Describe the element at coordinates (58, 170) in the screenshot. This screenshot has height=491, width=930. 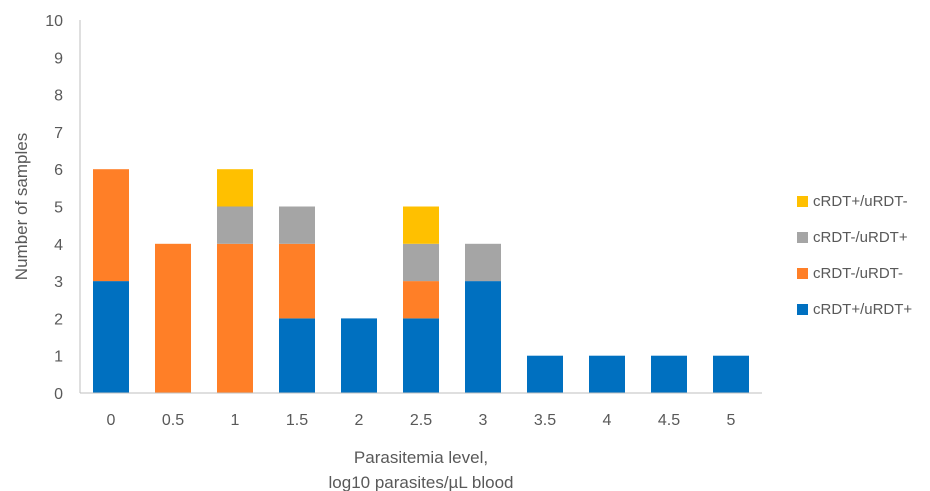
I see `y-tick-label: 6` at that location.